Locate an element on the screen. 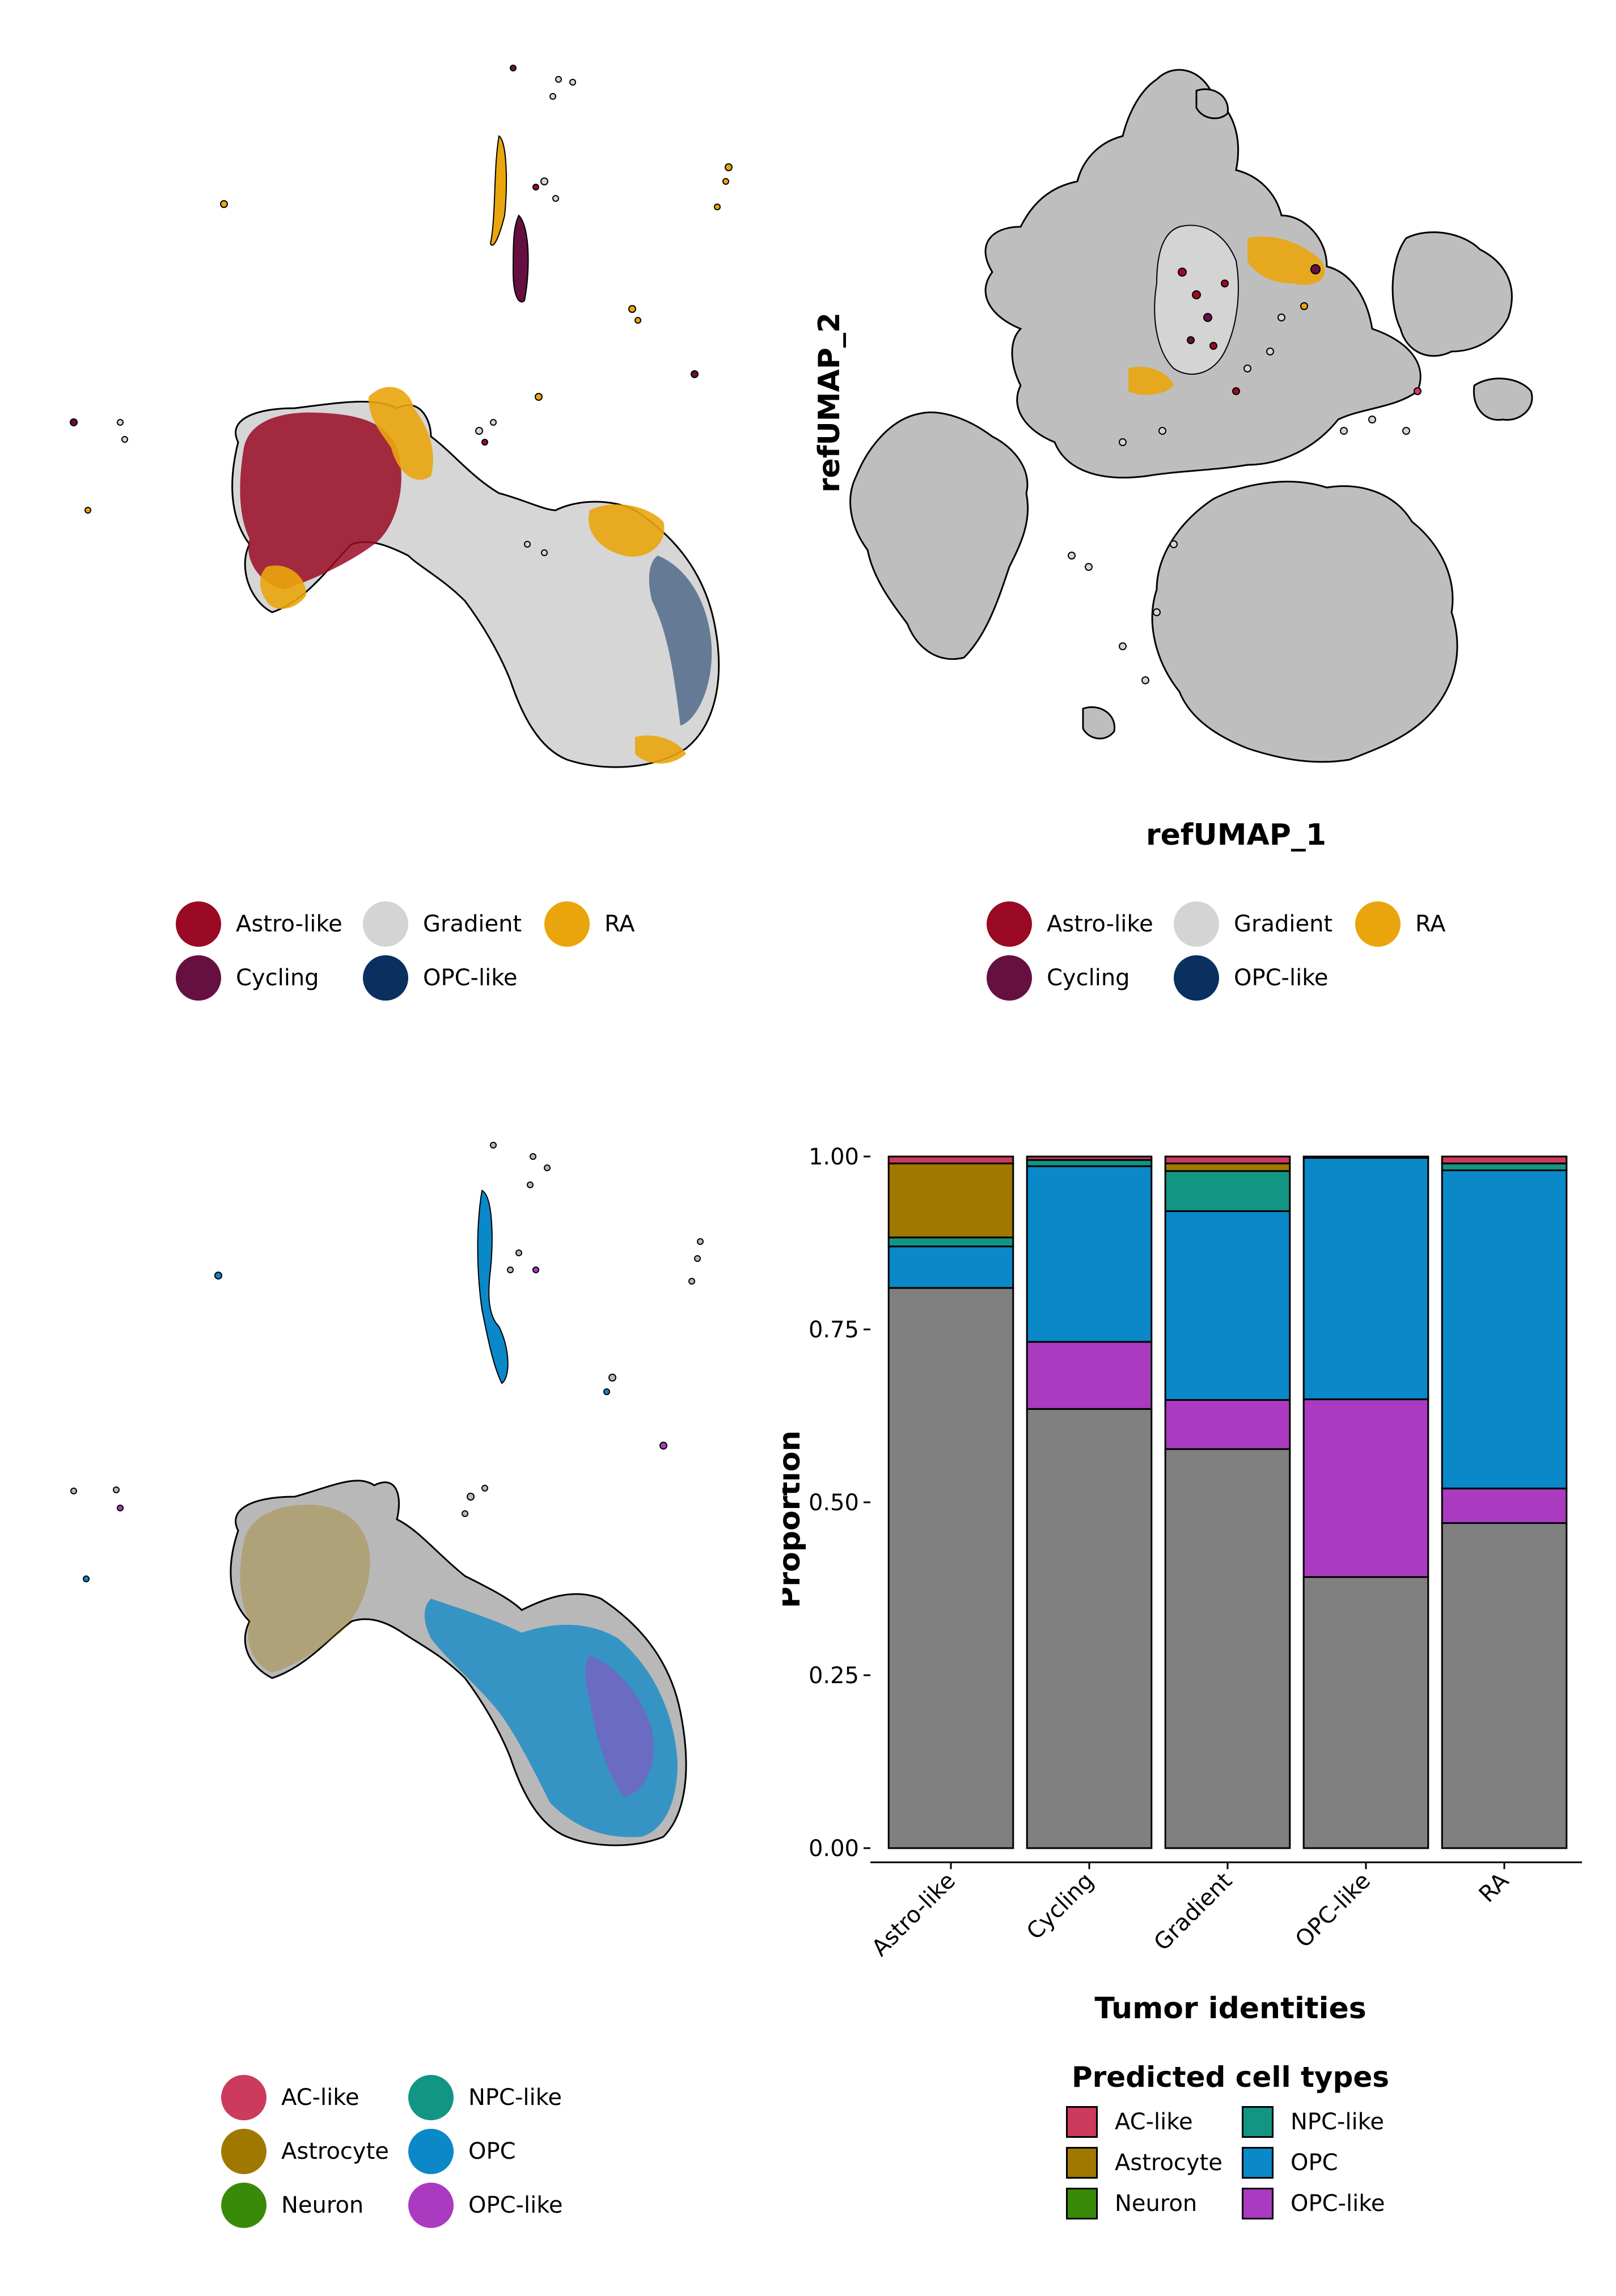 This screenshot has width=1616, height=2296. ref-fragment-top is located at coordinates (1212, 104).